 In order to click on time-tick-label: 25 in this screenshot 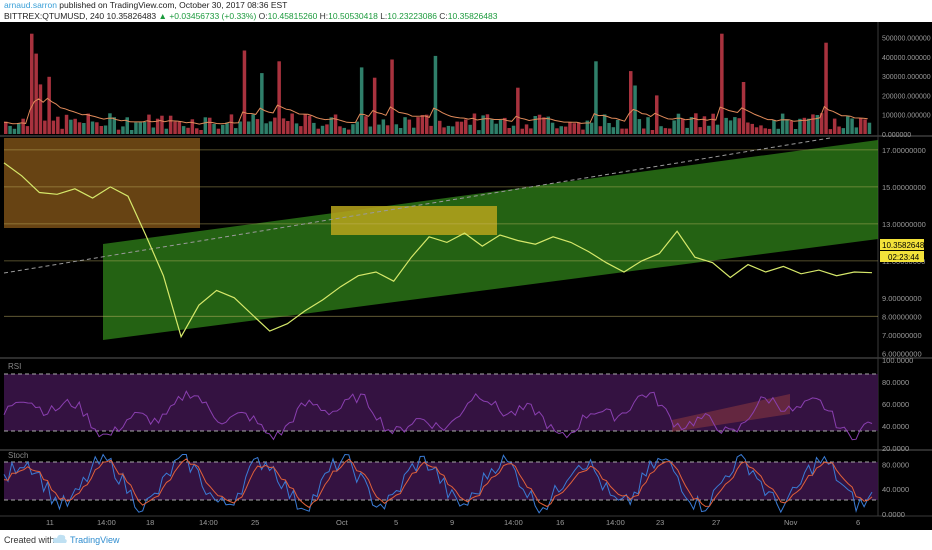, I will do `click(255, 522)`.